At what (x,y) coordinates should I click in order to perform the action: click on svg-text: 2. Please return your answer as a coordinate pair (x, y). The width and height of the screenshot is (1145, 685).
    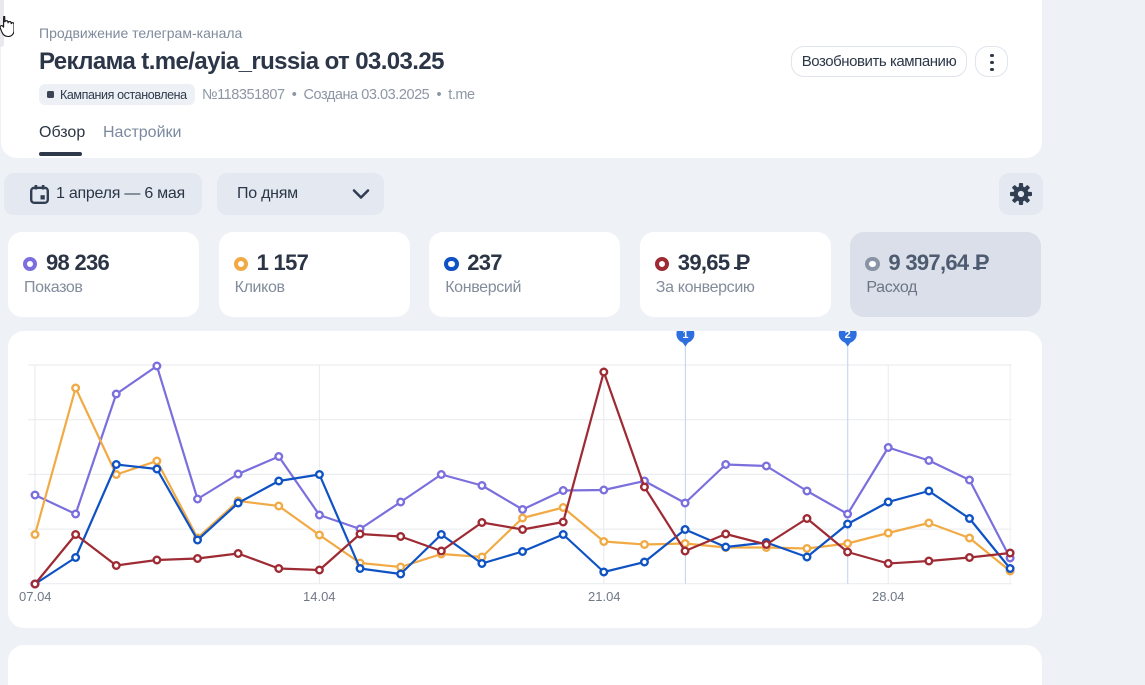
    Looking at the image, I should click on (848, 336).